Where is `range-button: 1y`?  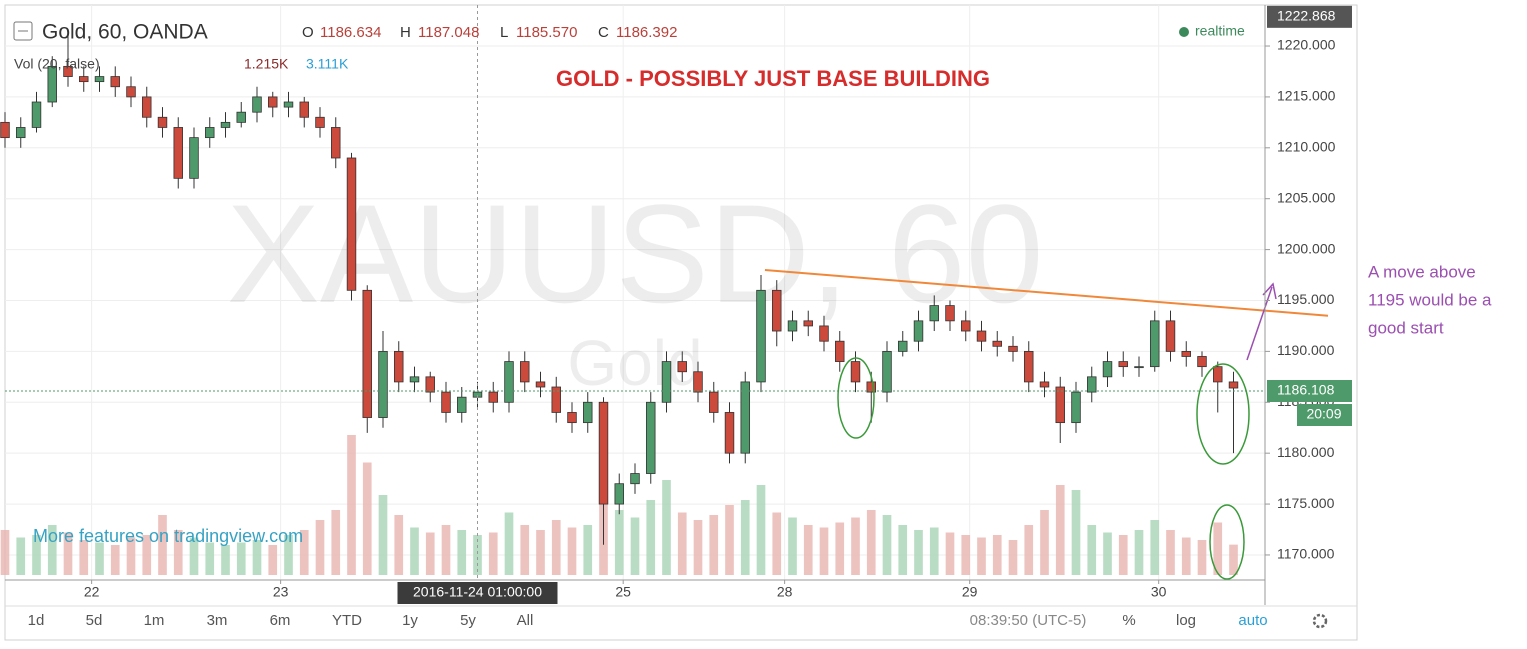 range-button: 1y is located at coordinates (410, 620).